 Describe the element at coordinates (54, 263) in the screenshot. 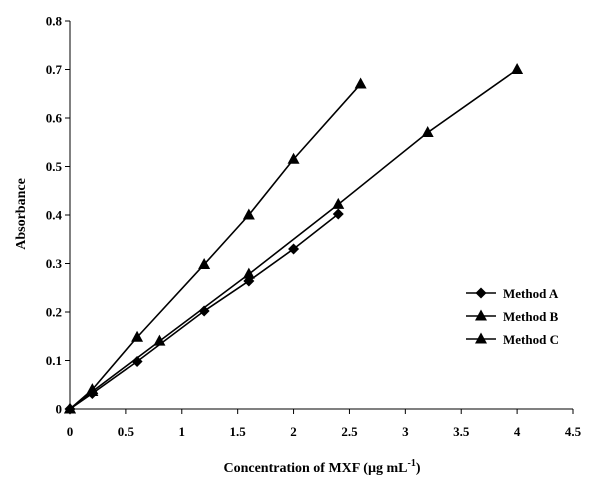

I see `y-tick-label: 0.3` at that location.